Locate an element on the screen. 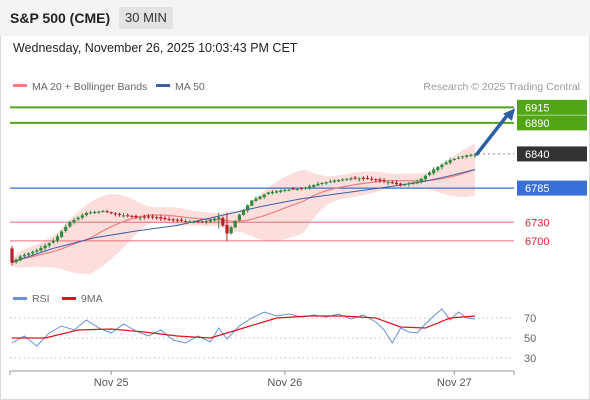  legend-rsi-swatch is located at coordinates (20, 298).